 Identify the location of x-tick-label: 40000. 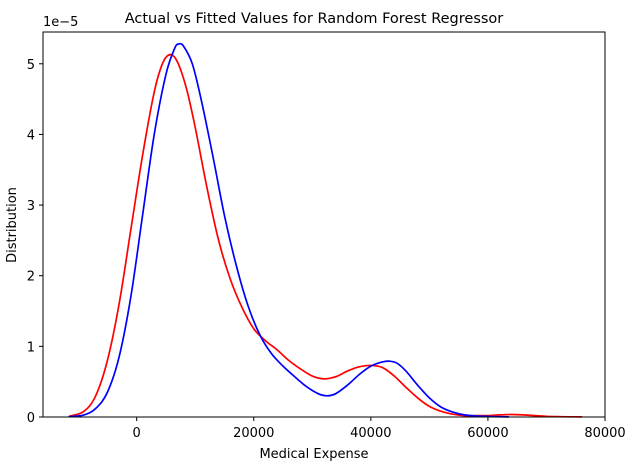
(370, 433).